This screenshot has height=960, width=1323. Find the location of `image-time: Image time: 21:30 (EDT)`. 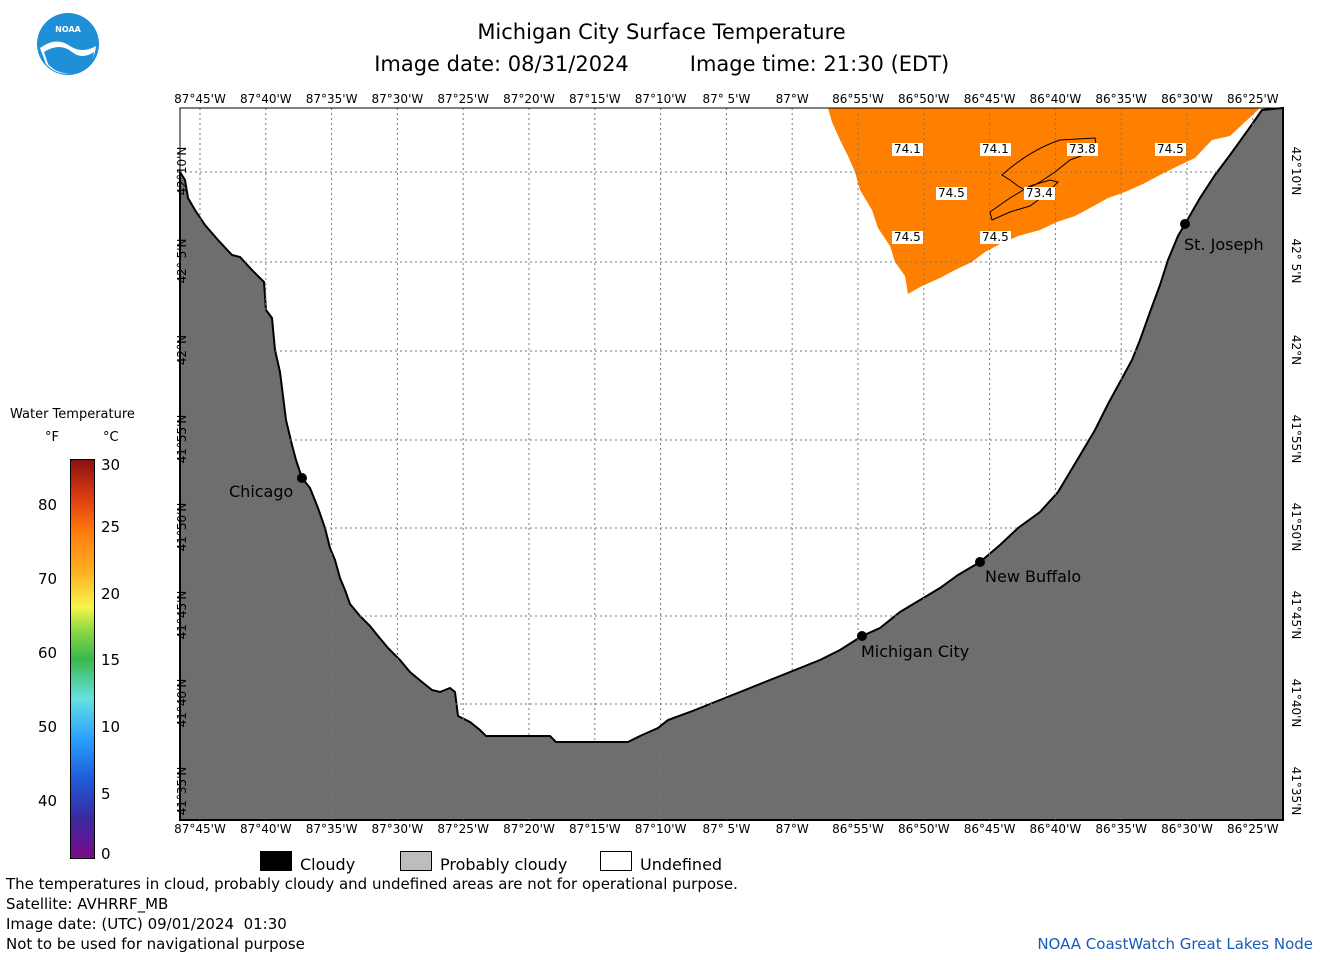

image-time: Image time: 21:30 (EDT) is located at coordinates (819, 64).